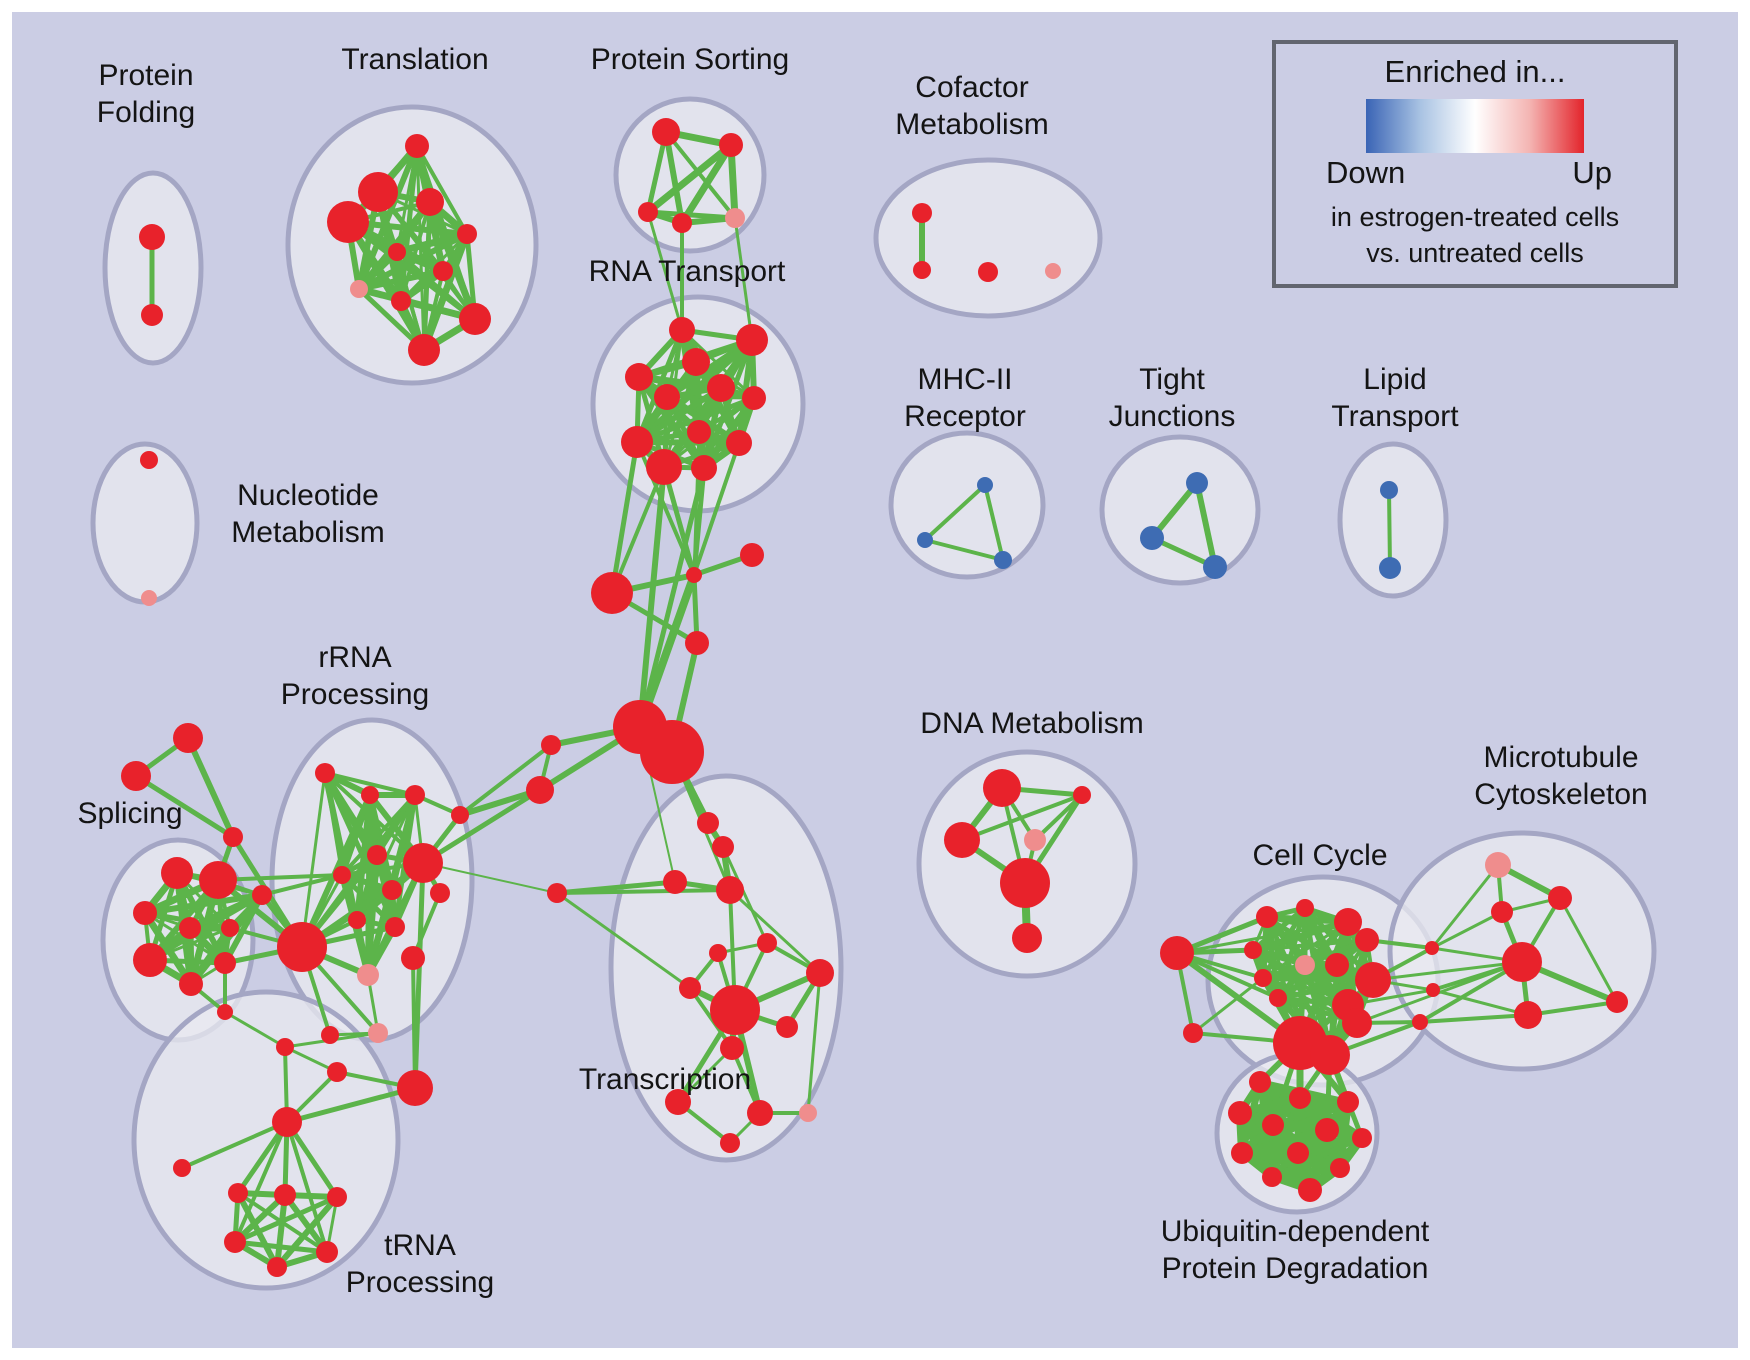 The width and height of the screenshot is (1750, 1360). What do you see at coordinates (540, 790) in the screenshot?
I see `node-s2` at bounding box center [540, 790].